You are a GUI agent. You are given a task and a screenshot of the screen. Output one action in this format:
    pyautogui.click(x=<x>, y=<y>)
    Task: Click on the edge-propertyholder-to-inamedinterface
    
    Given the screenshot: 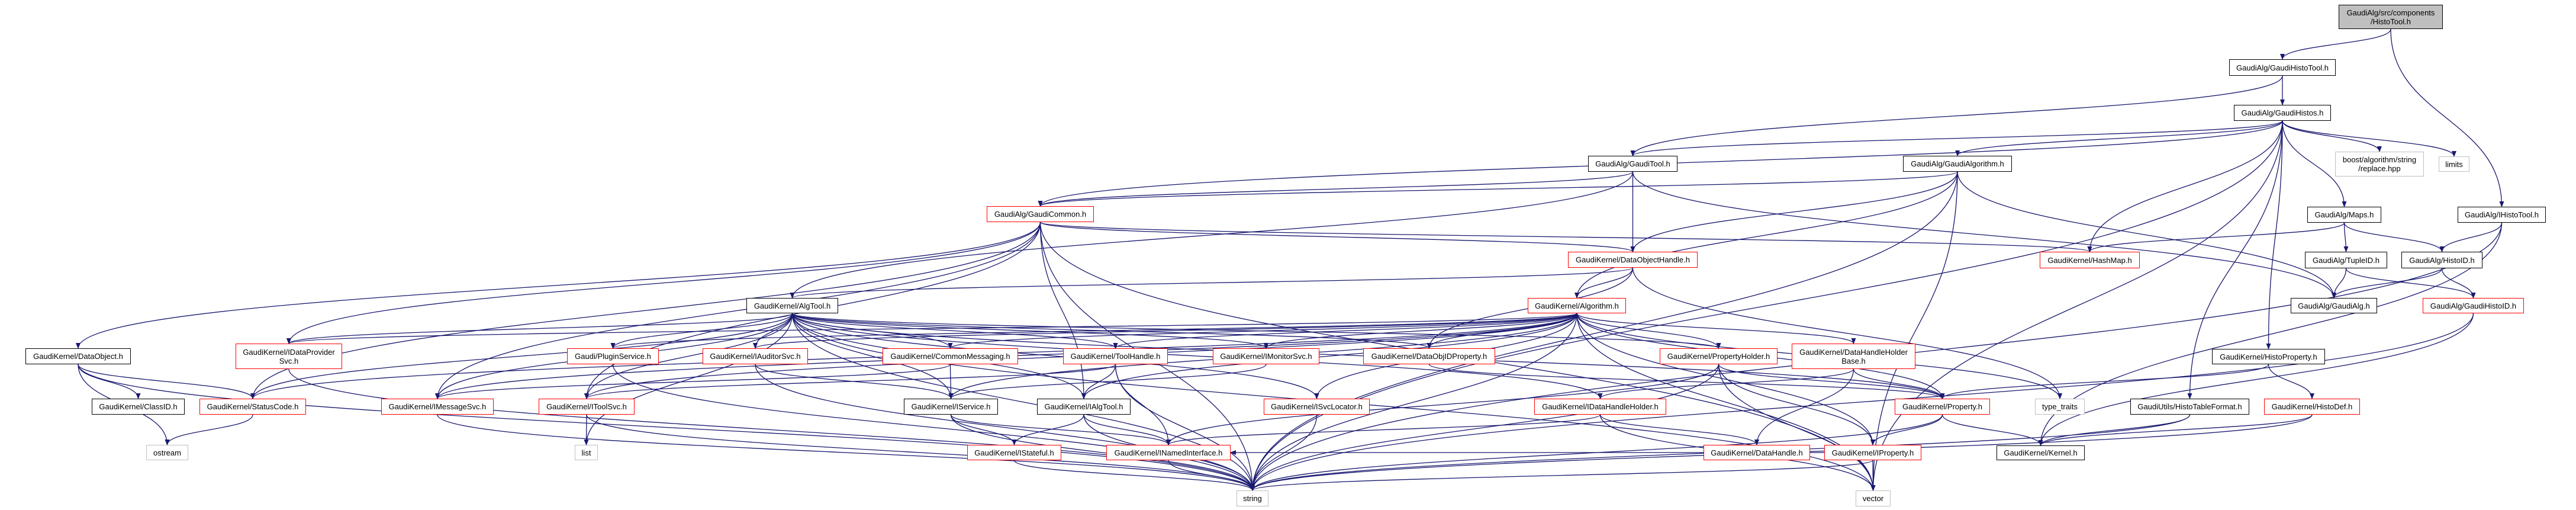 What is the action you would take?
    pyautogui.click(x=1443, y=404)
    